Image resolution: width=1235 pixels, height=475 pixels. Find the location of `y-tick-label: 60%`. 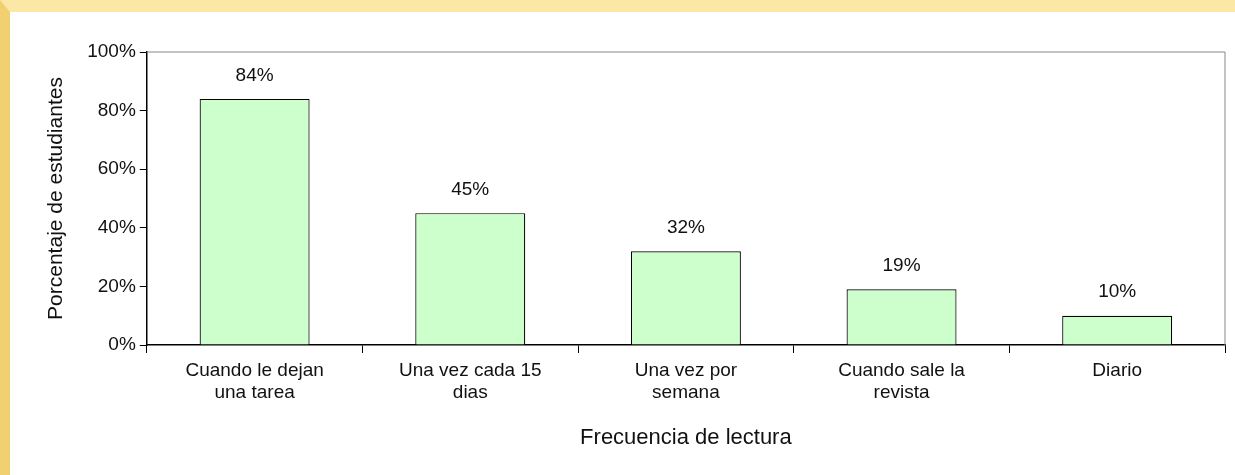

y-tick-label: 60% is located at coordinates (116, 168).